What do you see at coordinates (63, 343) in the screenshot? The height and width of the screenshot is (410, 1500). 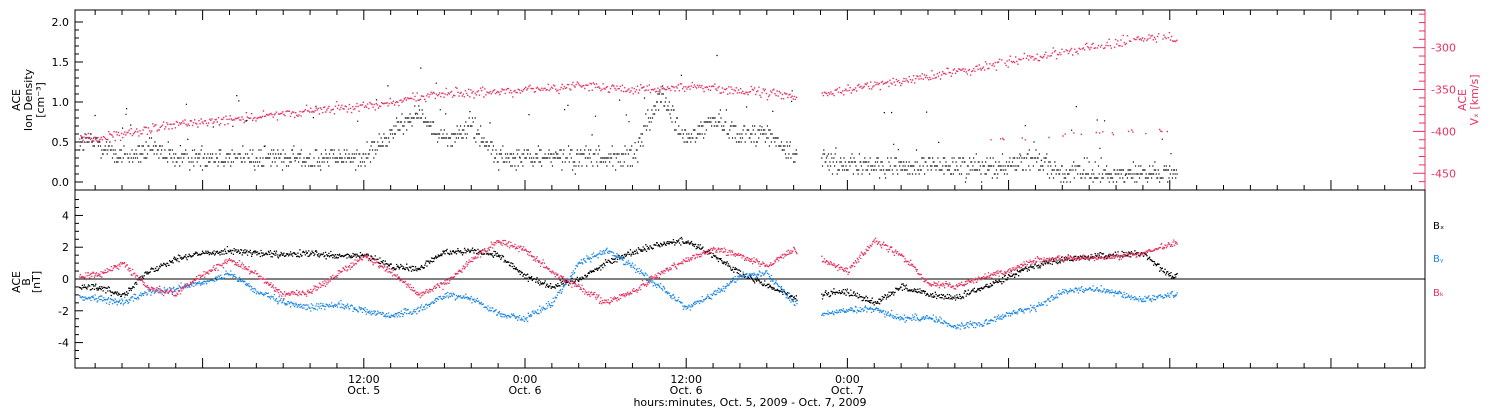 I see `b-ytick-label: -4` at bounding box center [63, 343].